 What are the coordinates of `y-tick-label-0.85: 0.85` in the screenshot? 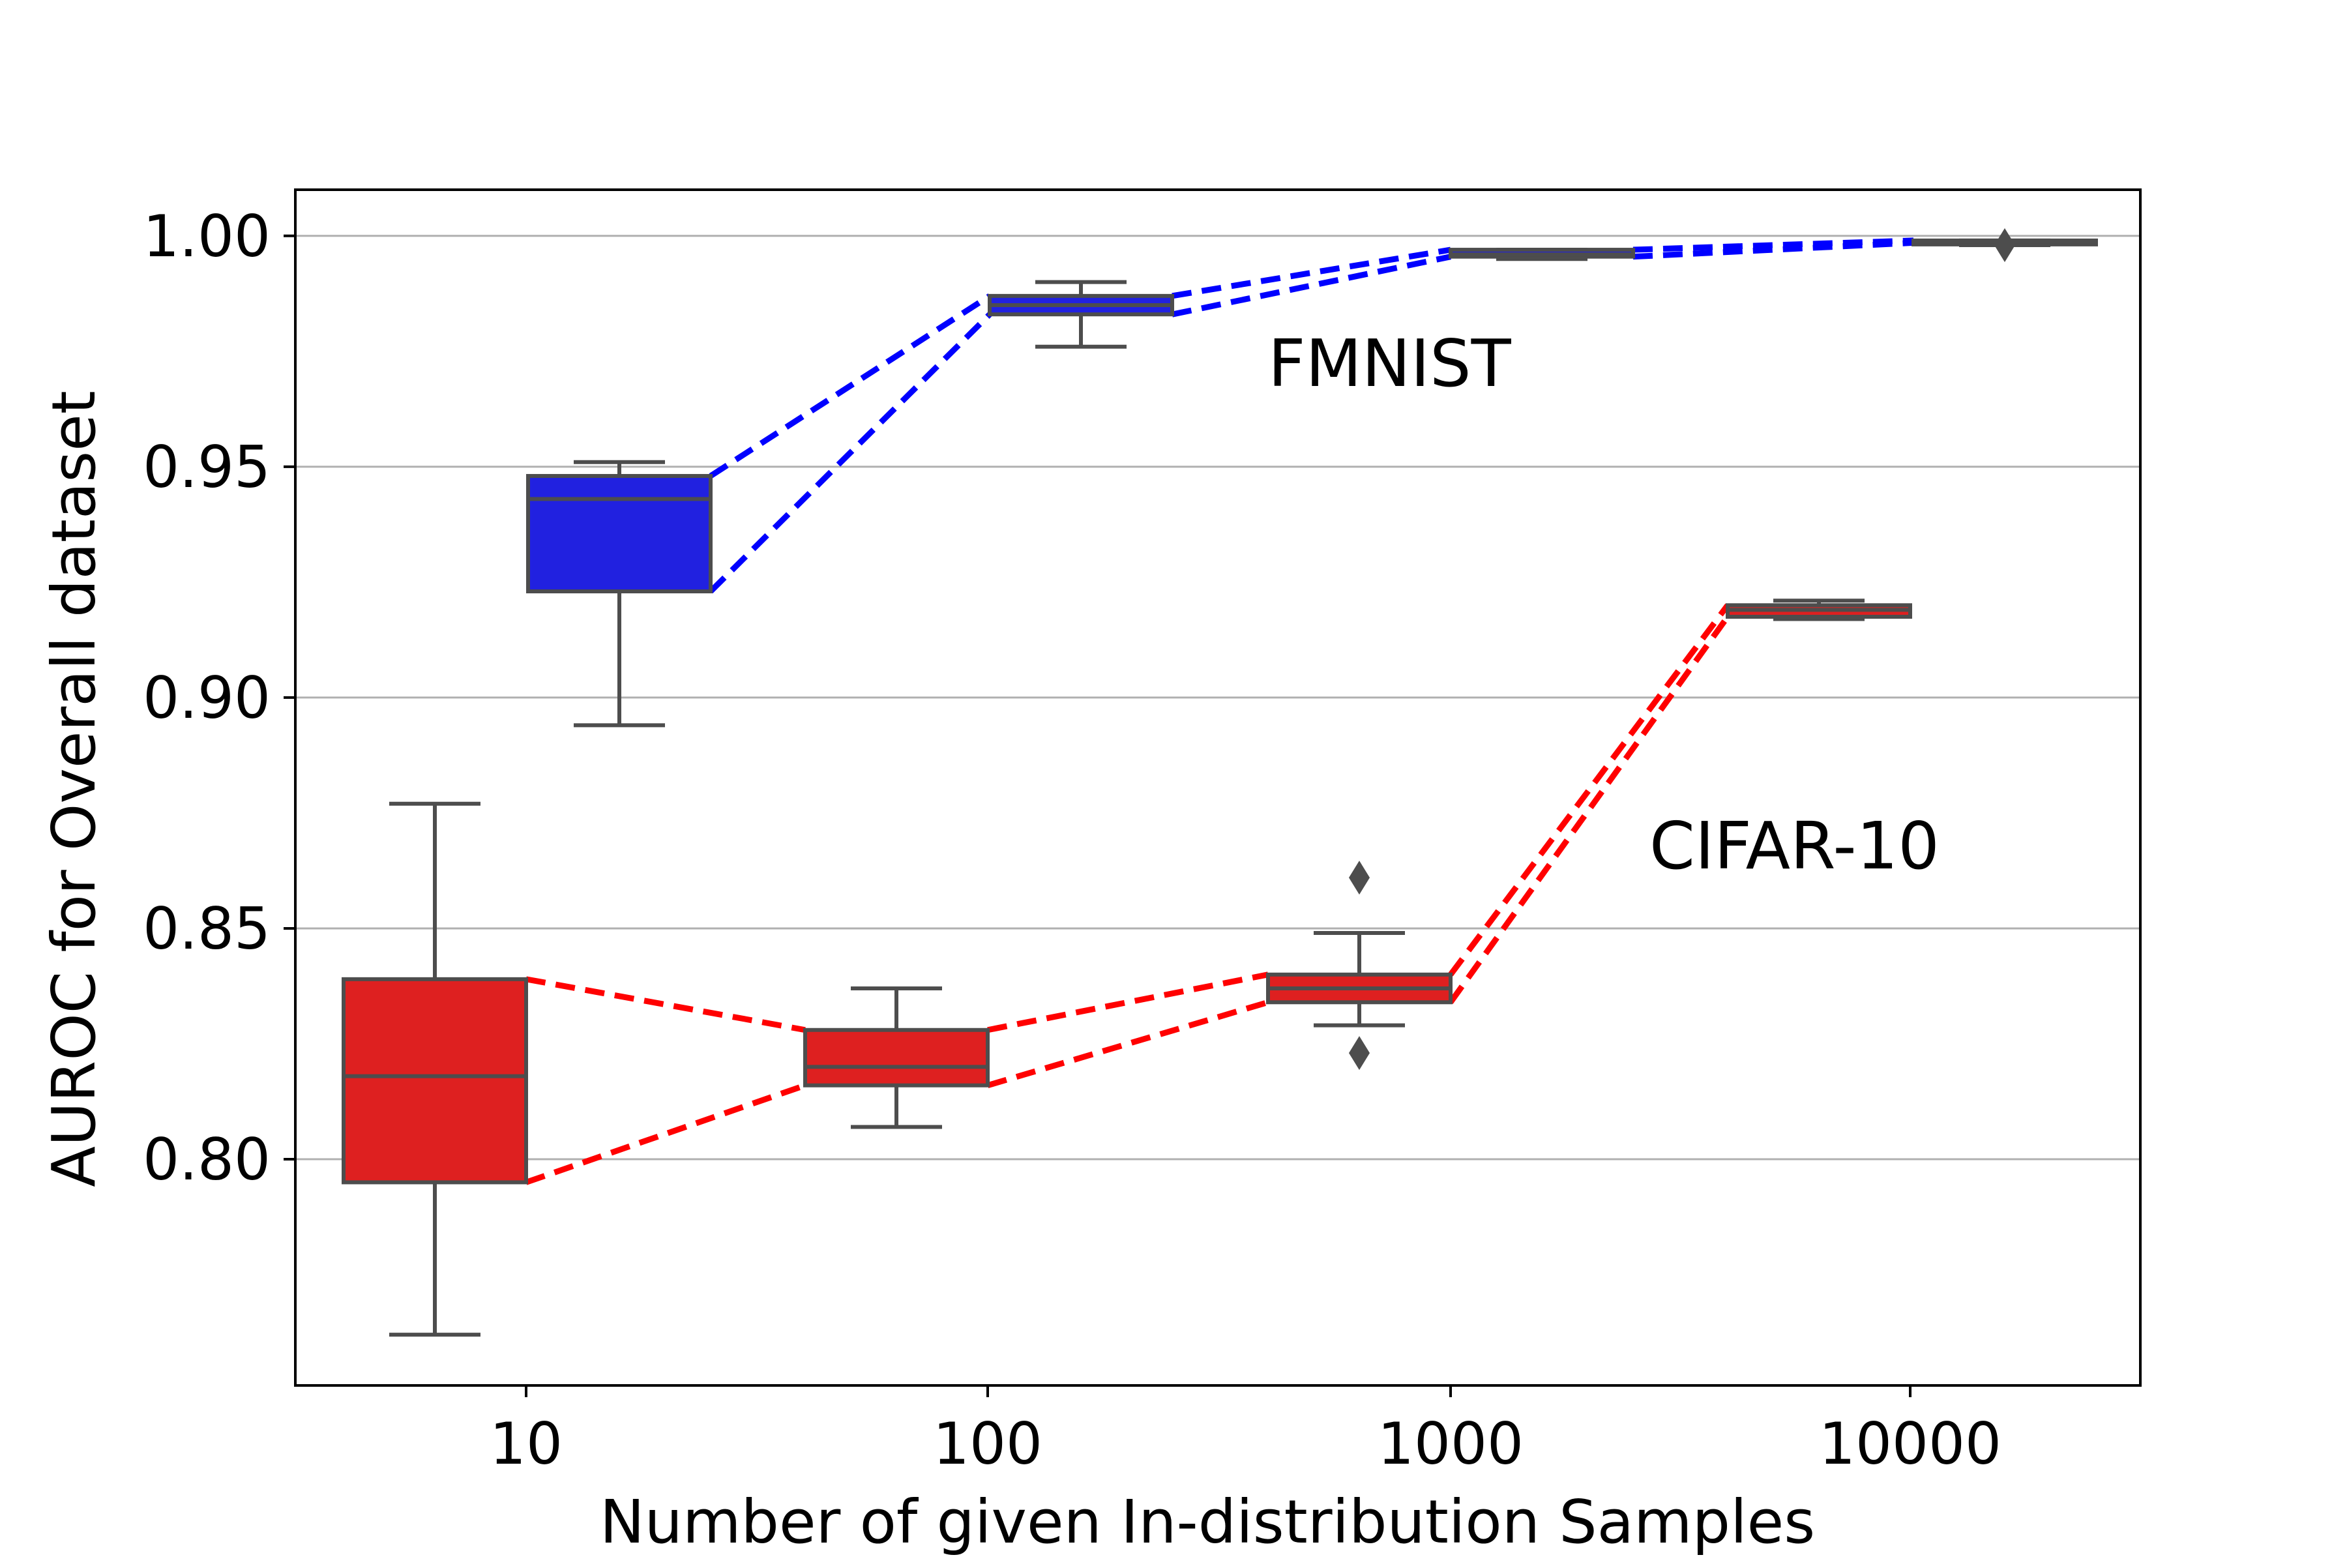 It's located at (207, 929).